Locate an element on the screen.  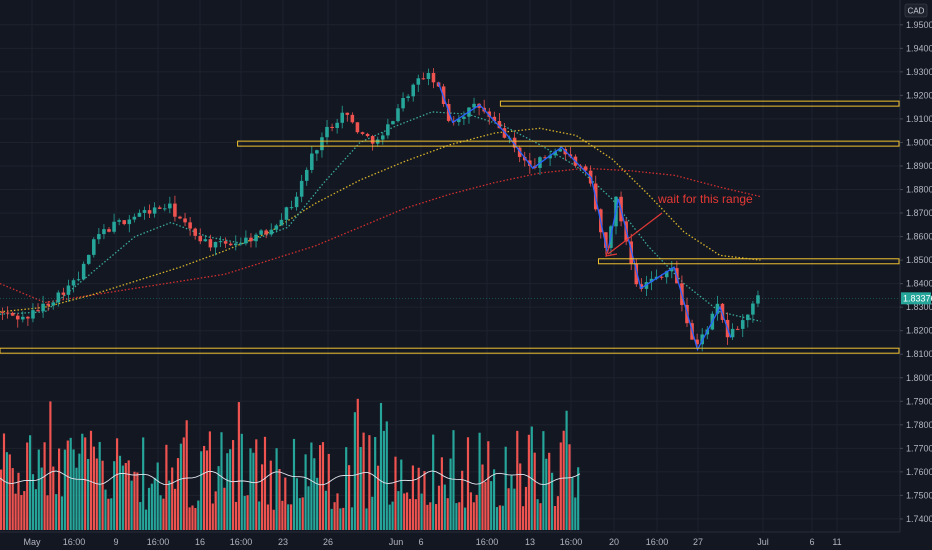
annotation: wait for this range is located at coordinates (679, 224).